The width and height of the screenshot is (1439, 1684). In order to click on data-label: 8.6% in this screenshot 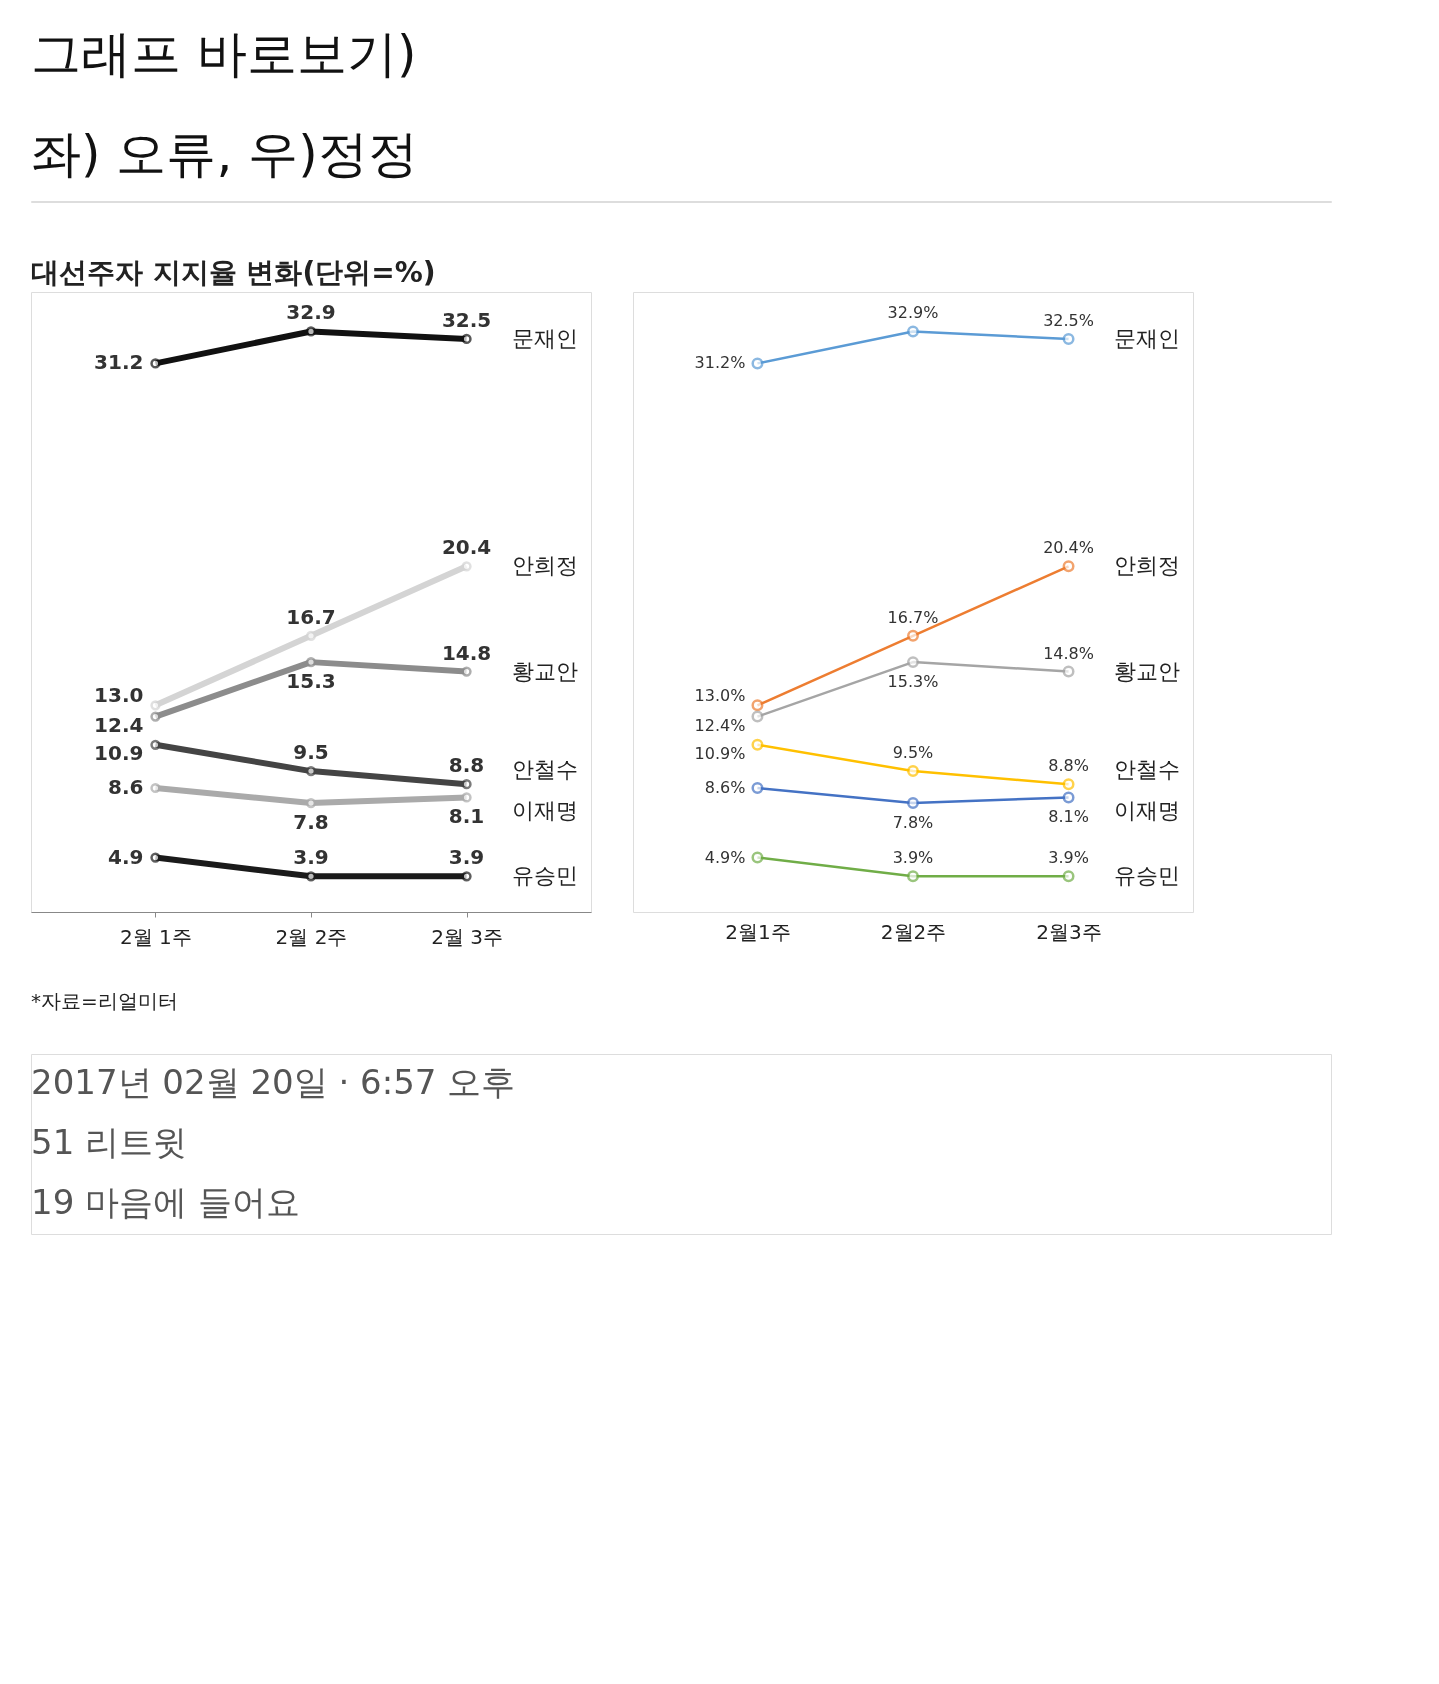, I will do `click(725, 787)`.